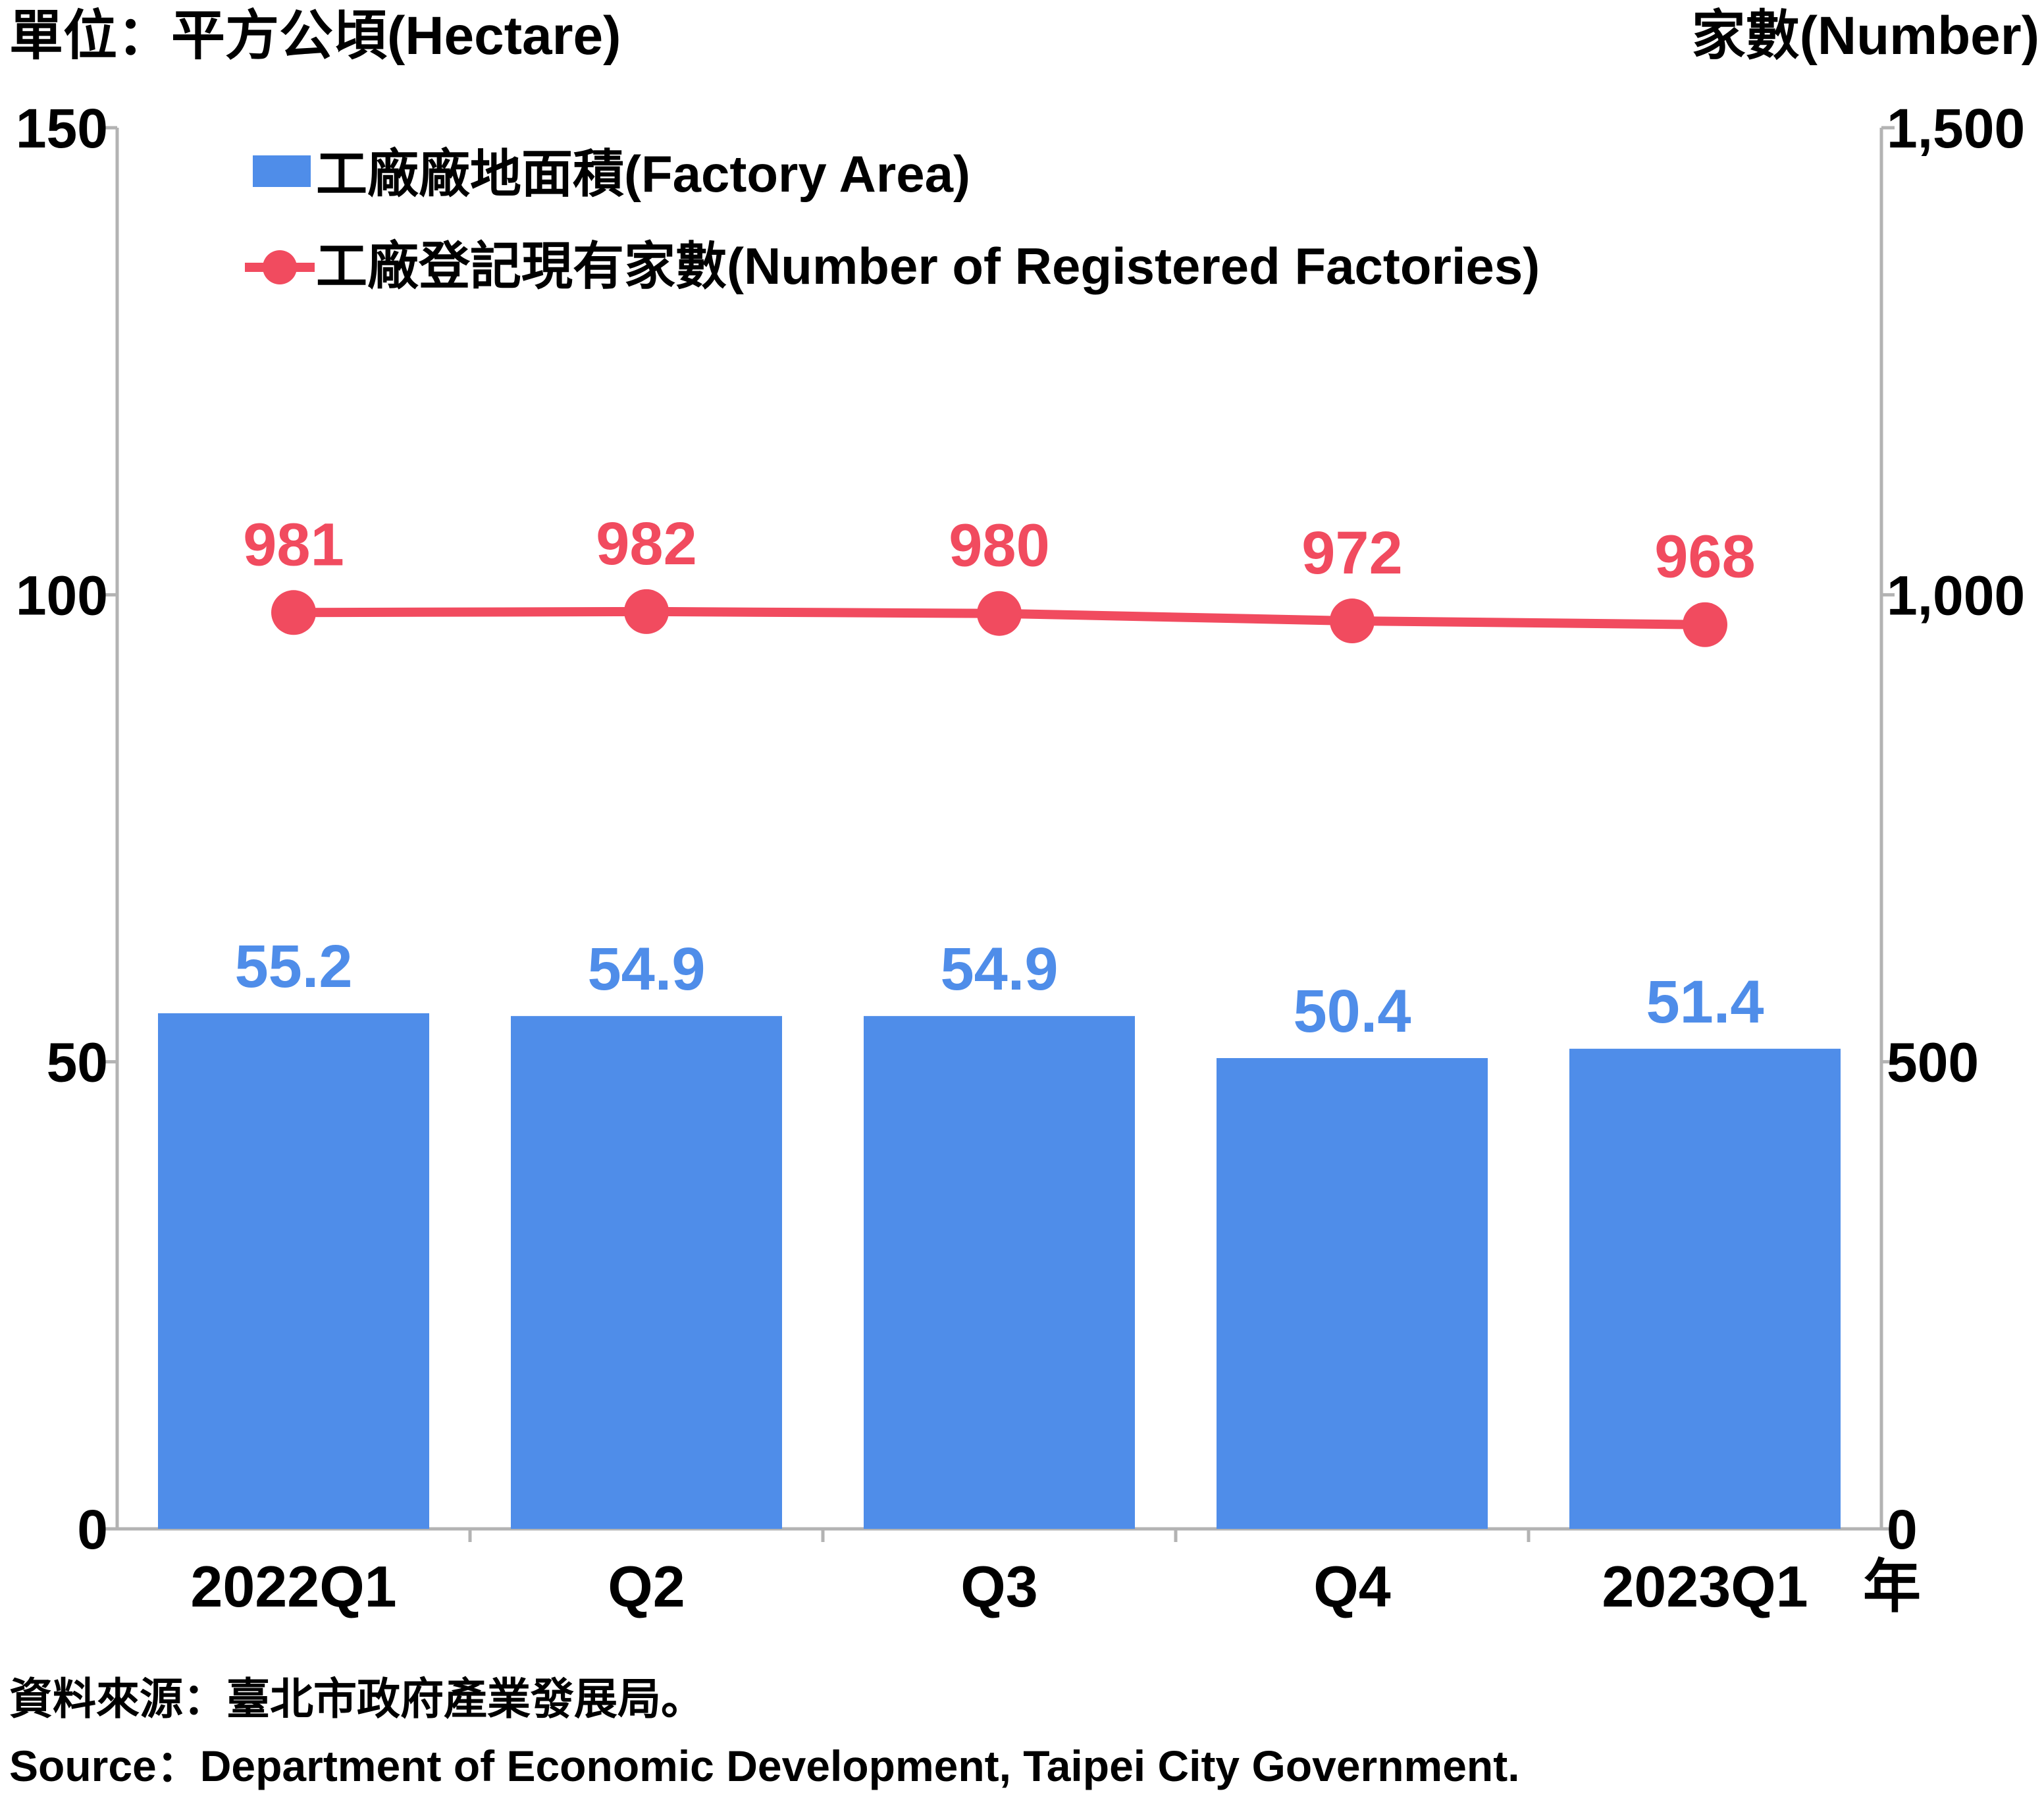  I want to click on source-zh: 資料來源：臺北市政府產業發展局。, so click(356, 1699).